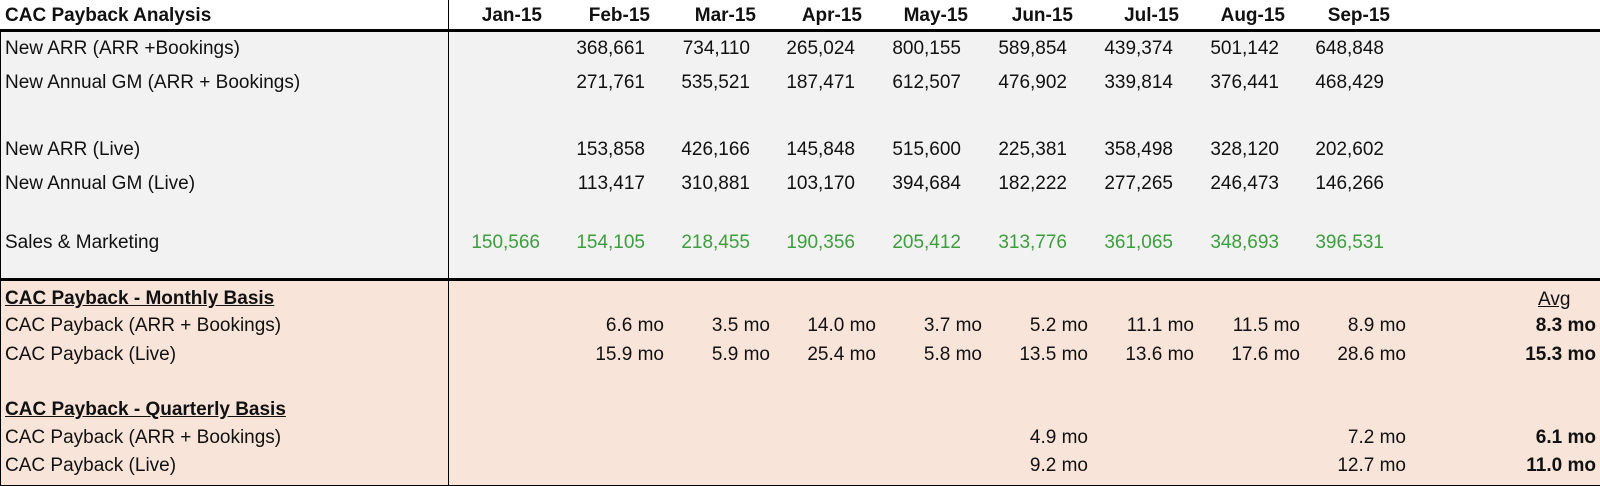  Describe the element at coordinates (1053, 354) in the screenshot. I see `cell-value: 13.5 mo` at that location.